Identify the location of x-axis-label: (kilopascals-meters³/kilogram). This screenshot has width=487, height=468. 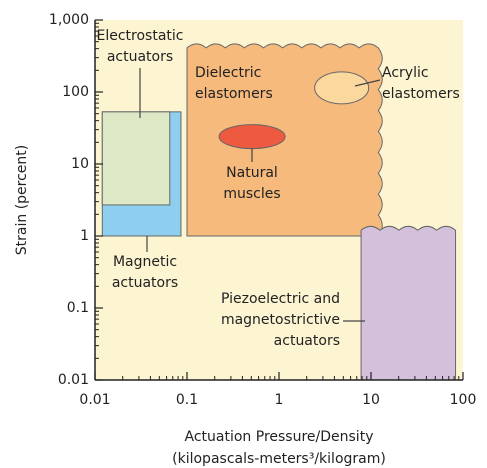
(279, 459).